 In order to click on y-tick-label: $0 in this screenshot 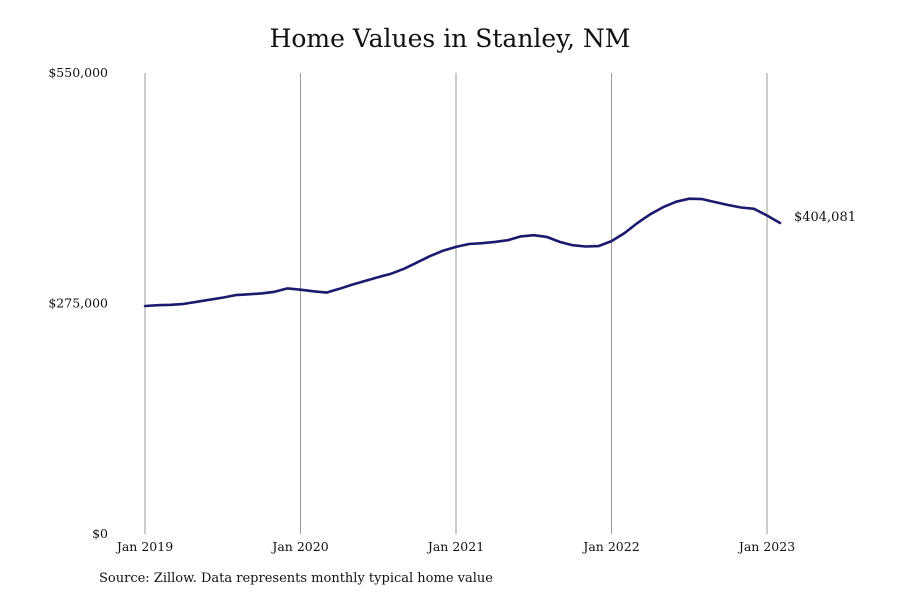, I will do `click(100, 533)`.